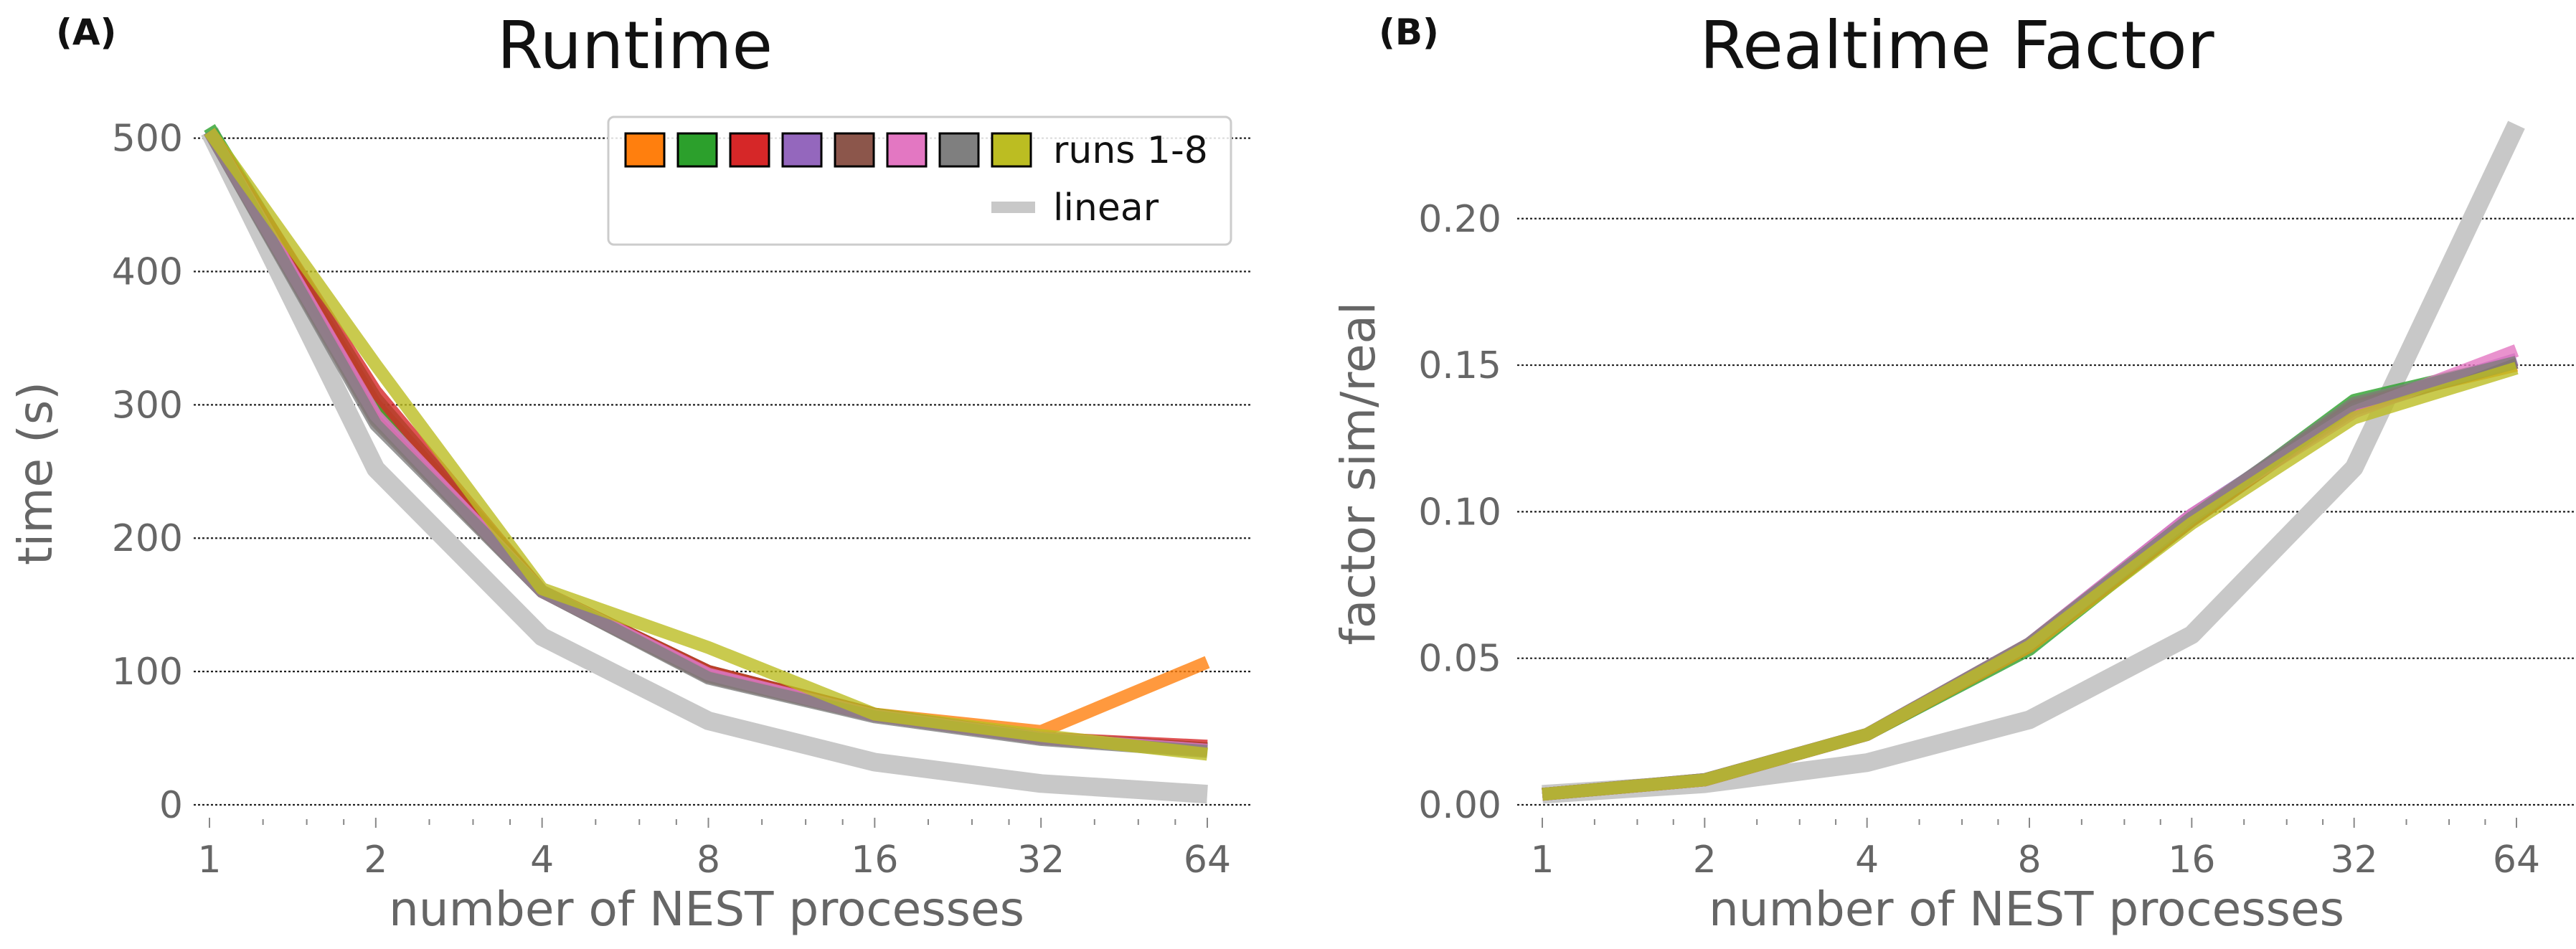 Image resolution: width=2576 pixels, height=949 pixels. I want to click on realtime-factor-y-axis-label: factor sim/real, so click(1358, 474).